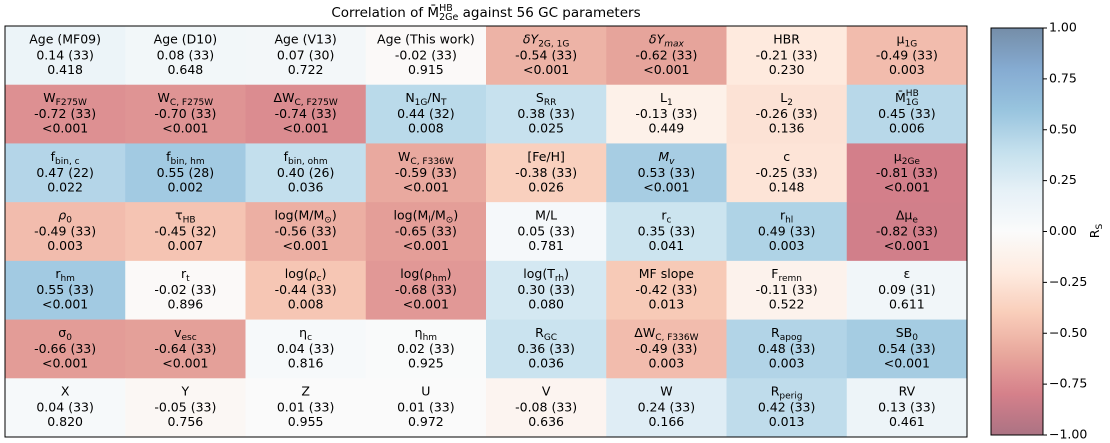 This screenshot has height=443, width=1110. I want to click on p-value: 0.026, so click(546, 186).